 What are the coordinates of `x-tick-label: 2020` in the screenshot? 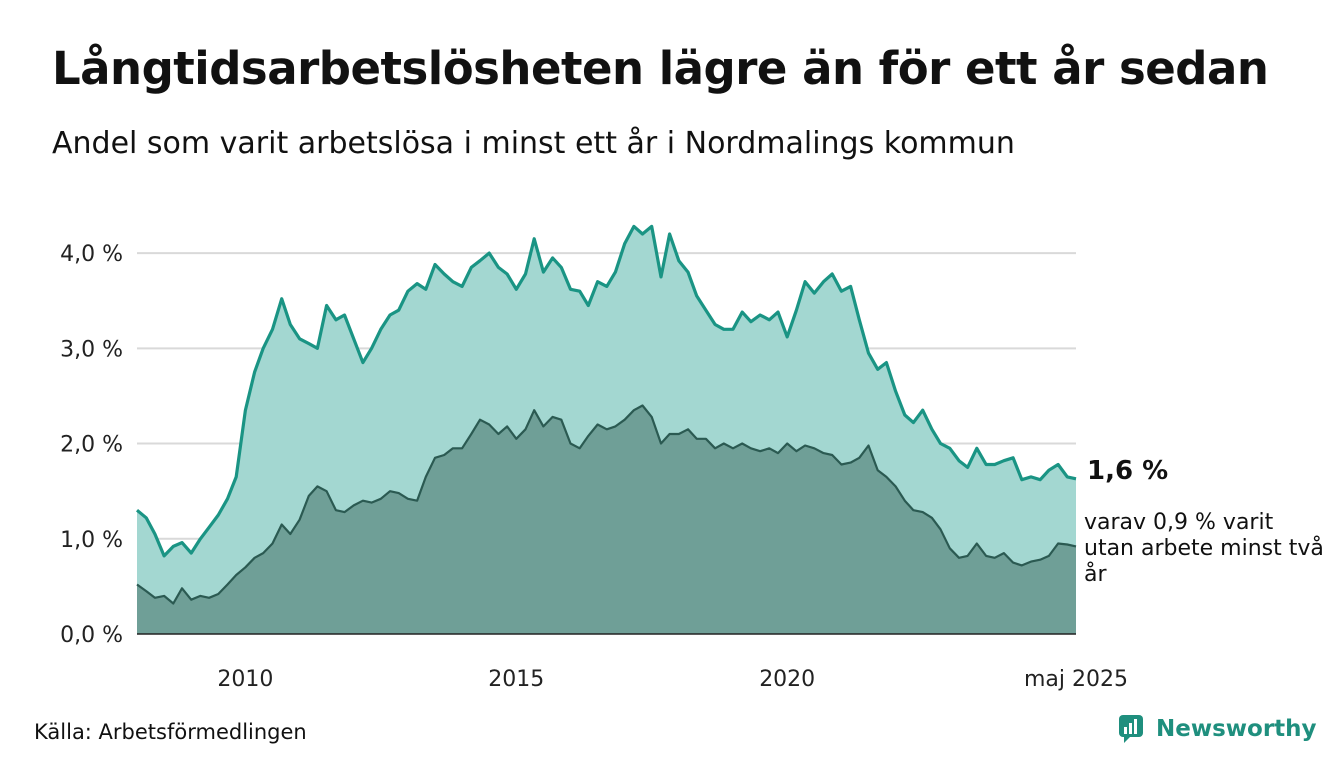 It's located at (787, 679).